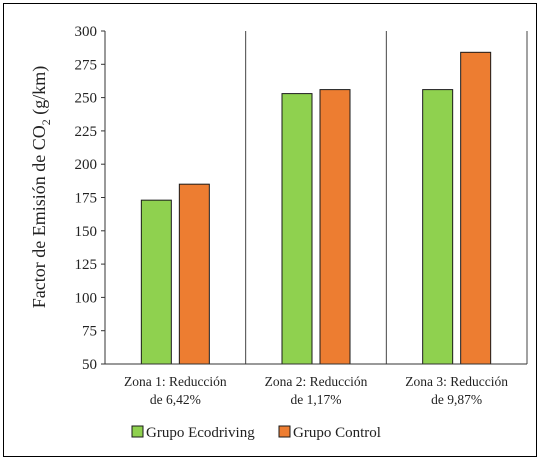  I want to click on y-tick-label: 200, so click(86, 165).